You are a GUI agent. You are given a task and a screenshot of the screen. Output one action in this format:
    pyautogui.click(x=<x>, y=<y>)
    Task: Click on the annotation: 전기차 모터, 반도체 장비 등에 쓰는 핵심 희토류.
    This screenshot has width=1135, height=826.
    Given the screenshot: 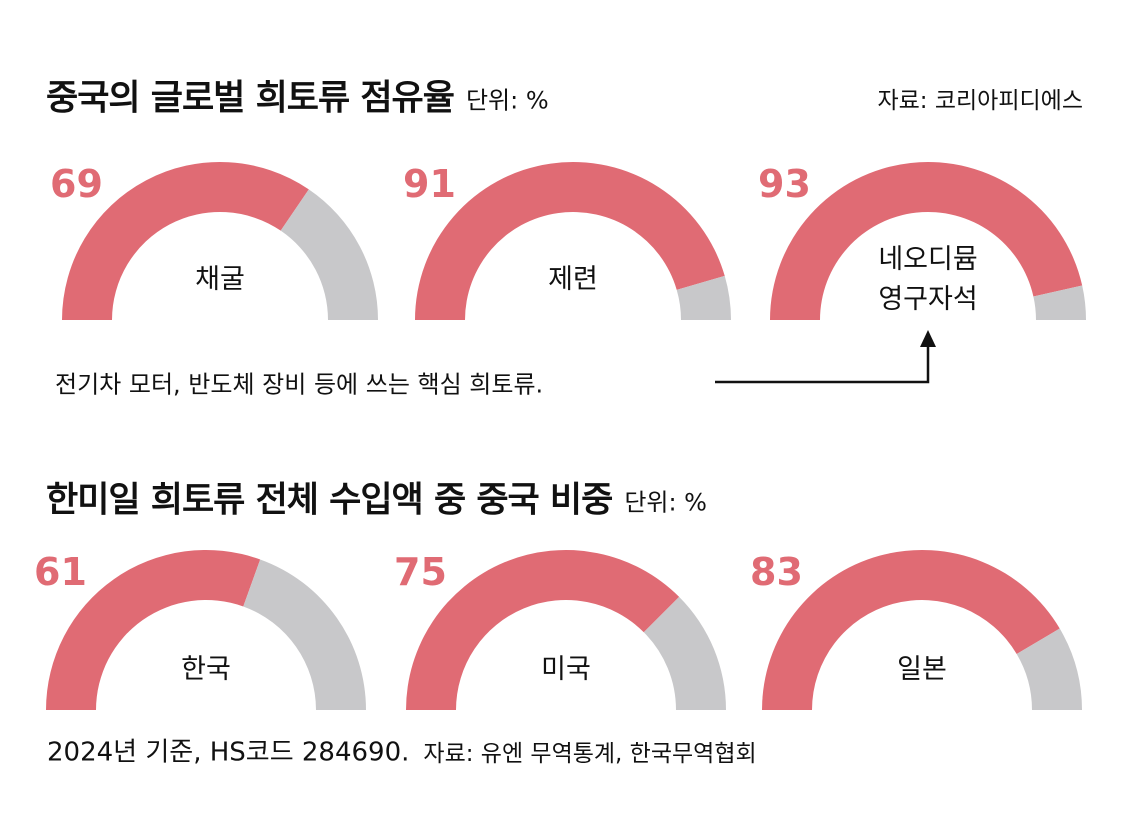 What is the action you would take?
    pyautogui.click(x=299, y=384)
    